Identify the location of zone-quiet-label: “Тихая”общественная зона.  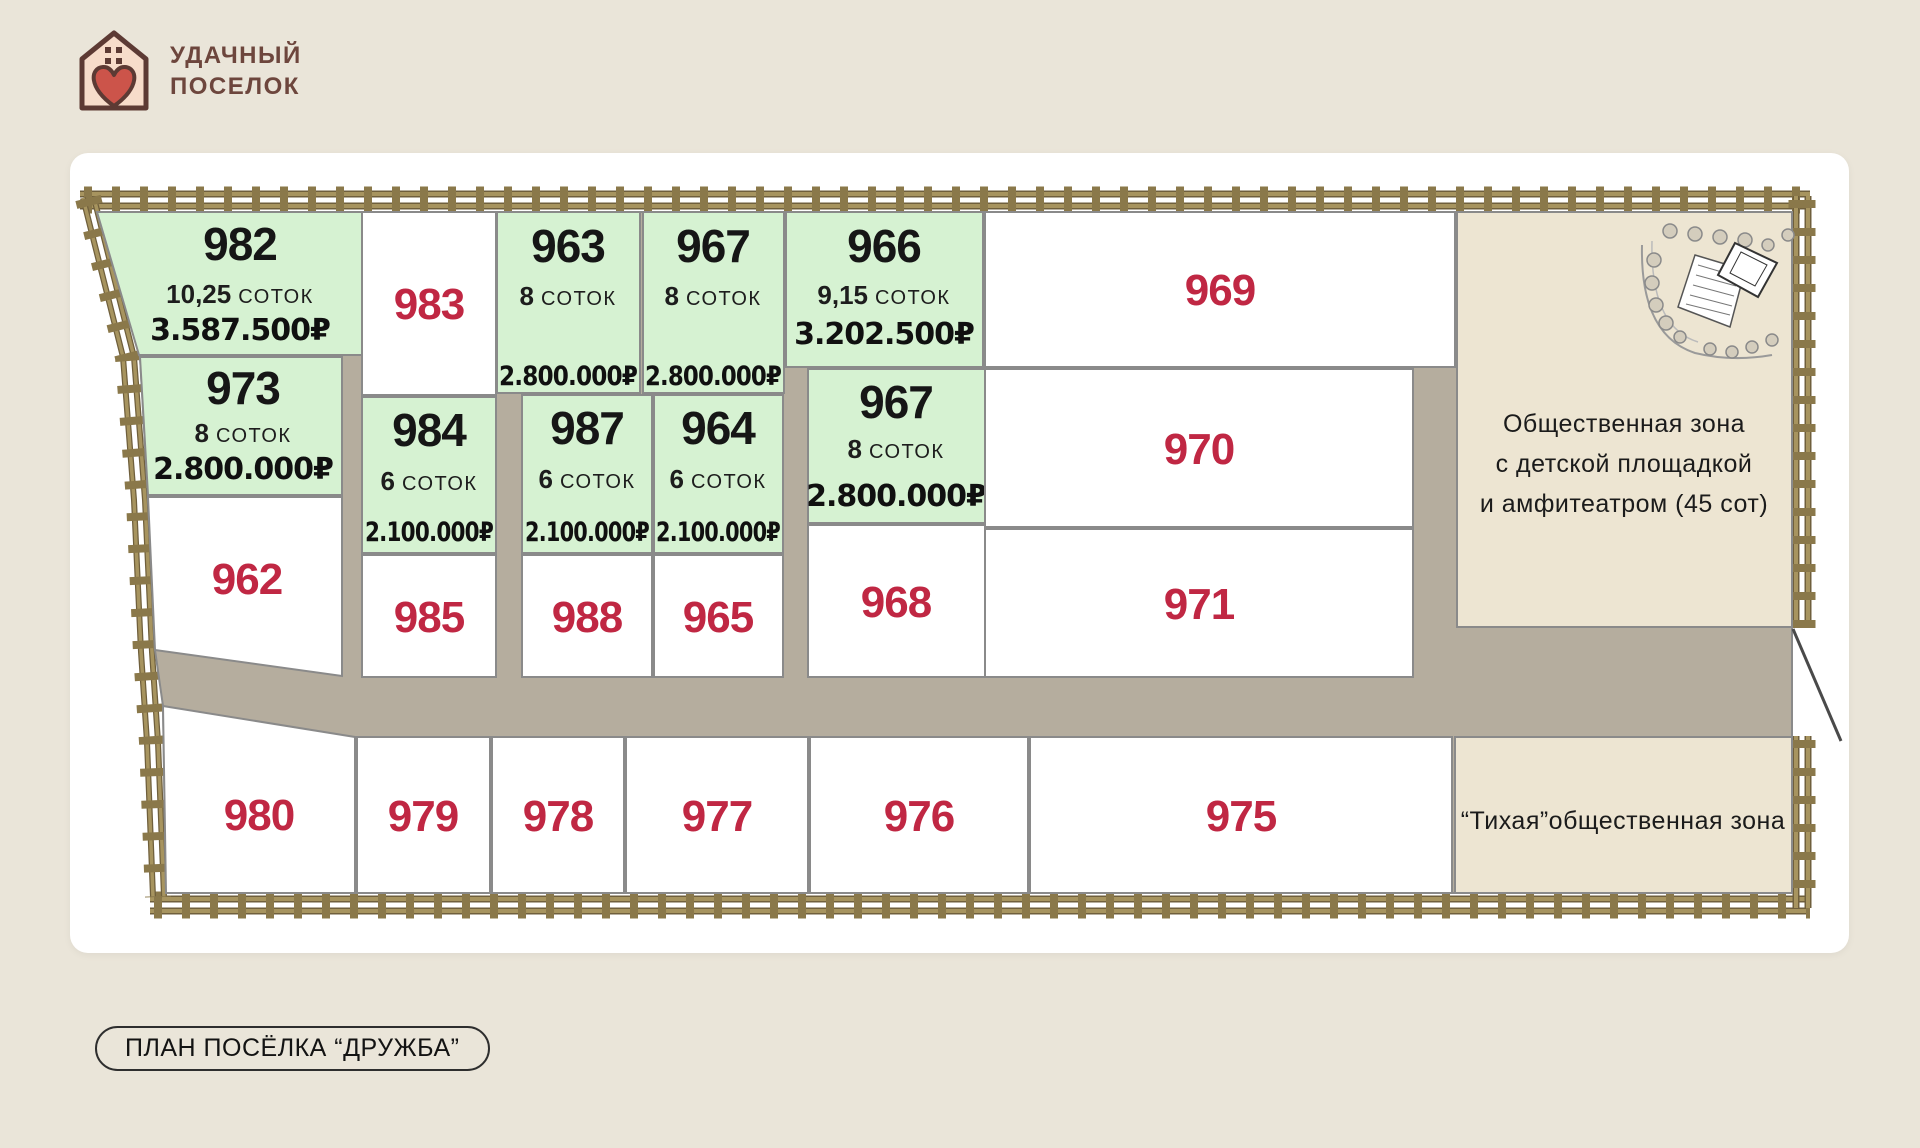
(1623, 821).